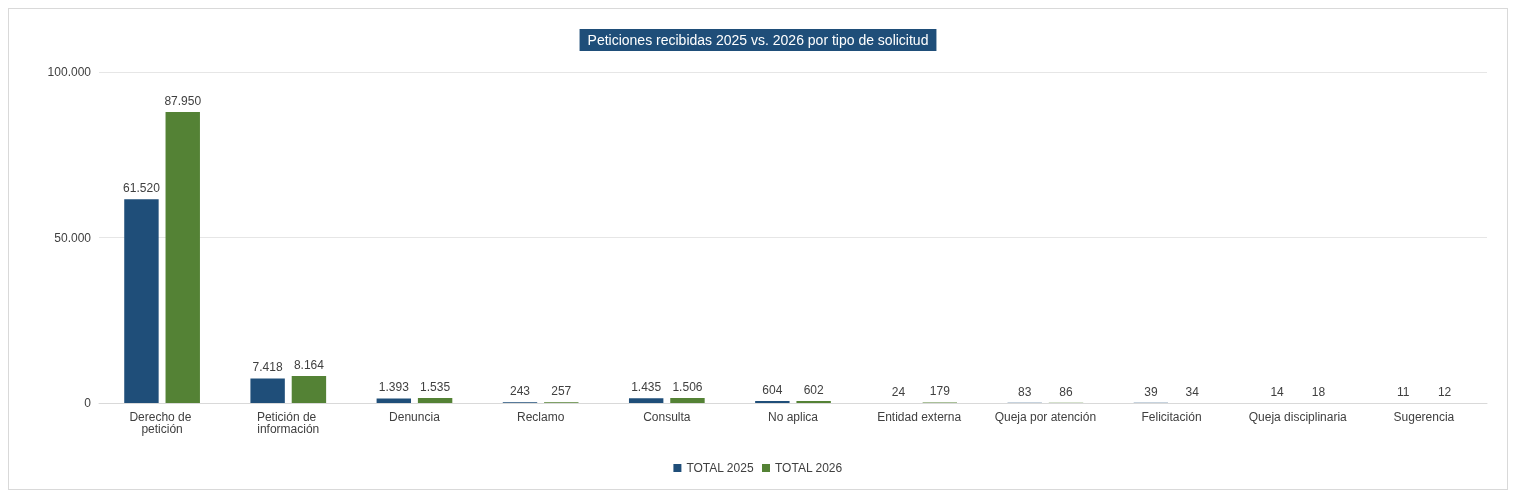  What do you see at coordinates (1424, 417) in the screenshot?
I see `x-tick-label: Sugerencia` at bounding box center [1424, 417].